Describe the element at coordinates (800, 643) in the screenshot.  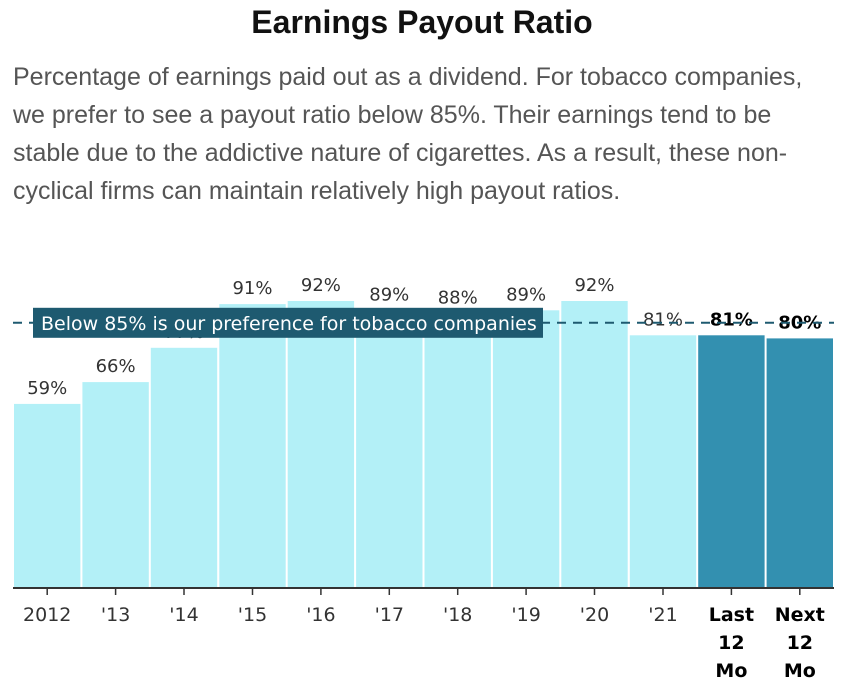
I see `x-tick-label-11-line-1: 12` at that location.